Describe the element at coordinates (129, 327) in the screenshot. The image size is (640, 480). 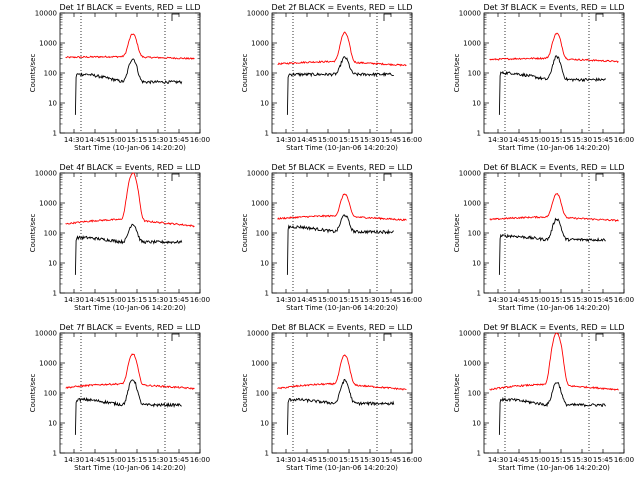
I see `panel-title: Det 7f BLACK = Events, RED = LLD` at that location.